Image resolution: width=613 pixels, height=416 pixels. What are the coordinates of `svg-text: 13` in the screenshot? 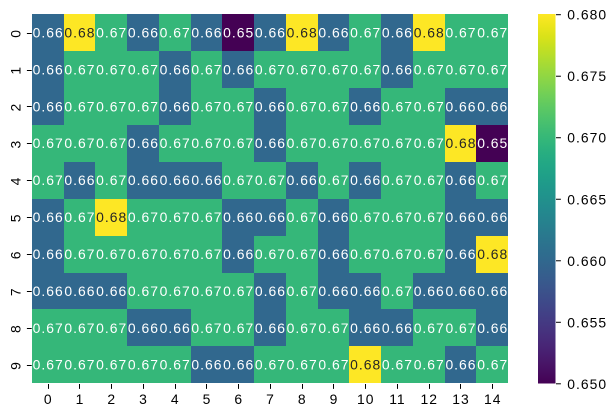 It's located at (460, 399).